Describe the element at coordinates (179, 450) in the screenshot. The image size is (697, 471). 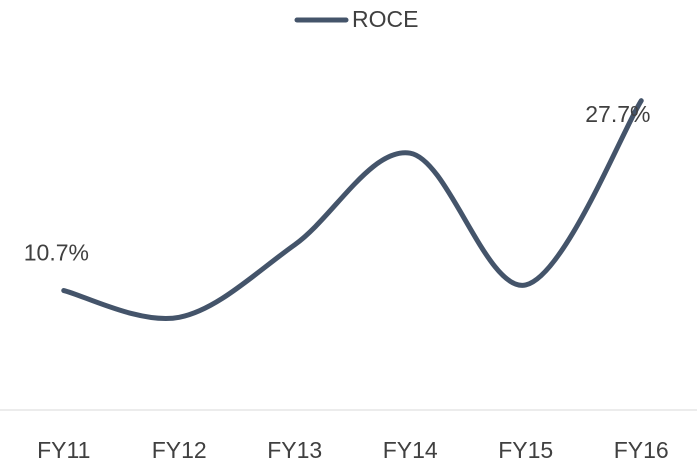
I see `x-tick-label: FY12` at that location.